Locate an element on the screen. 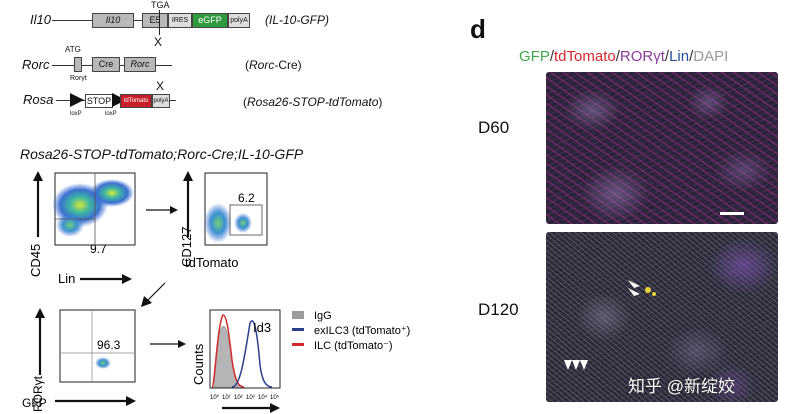  id3-histogram: Id3 Counts 10⁰ 10¹ 10² 10³ 10⁴ 10⁵ is located at coordinates (236, 361).